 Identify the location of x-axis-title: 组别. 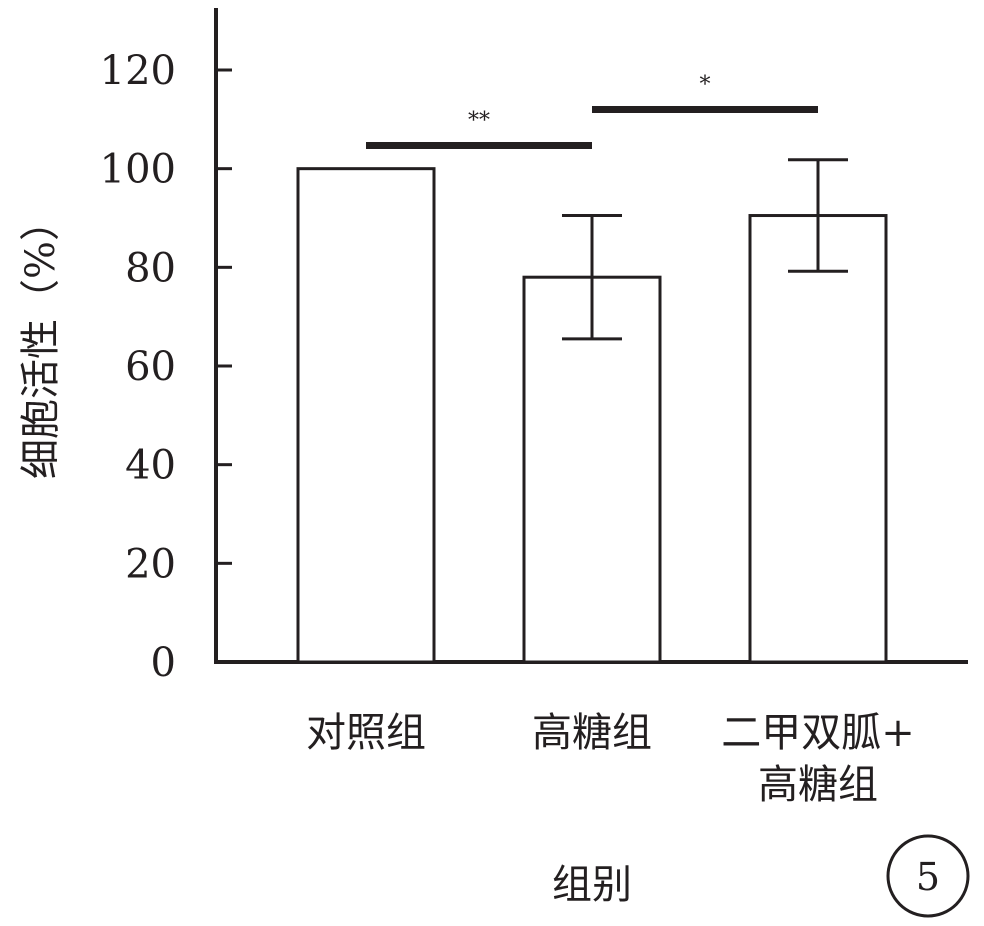
(592, 885).